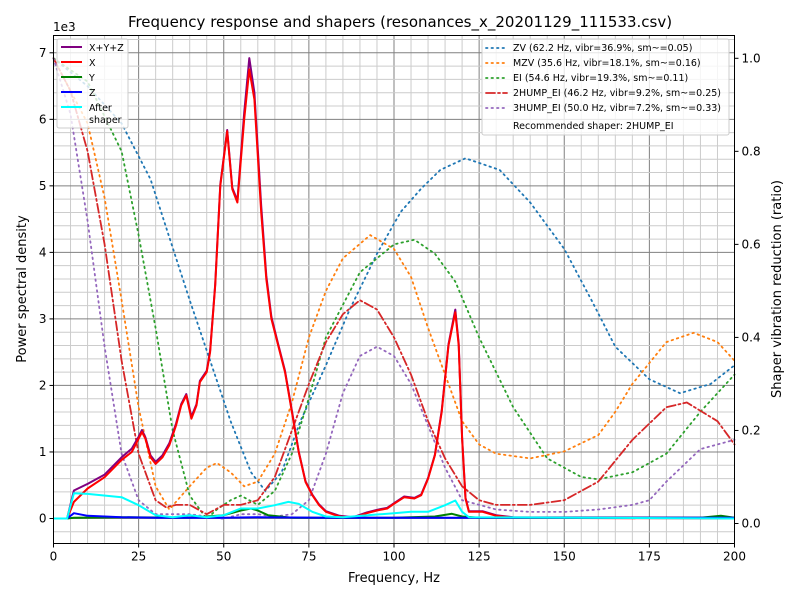 The width and height of the screenshot is (800, 604). I want to click on y2-tick-label: 0.4, so click(751, 337).